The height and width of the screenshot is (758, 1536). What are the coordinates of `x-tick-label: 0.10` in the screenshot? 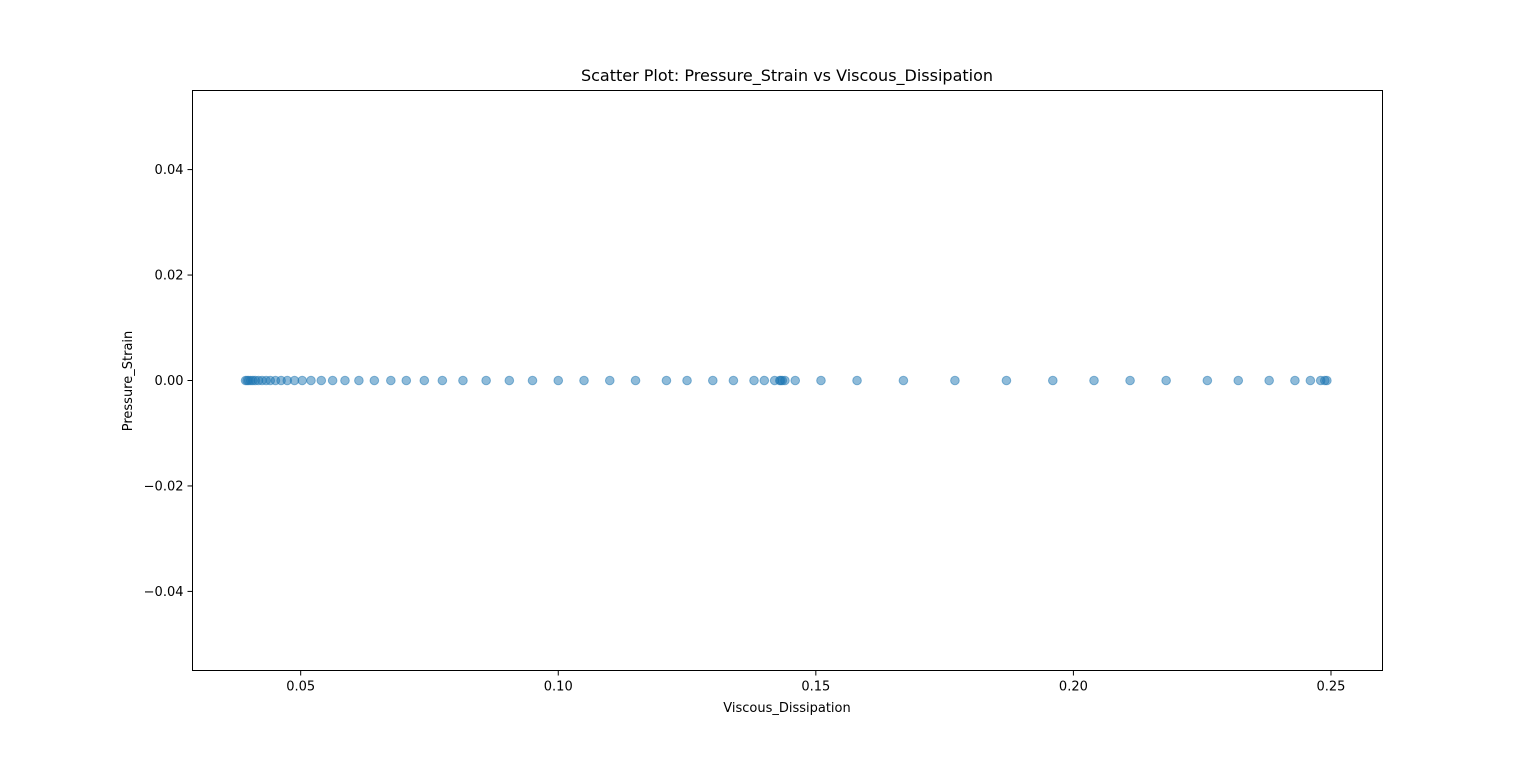 It's located at (558, 687).